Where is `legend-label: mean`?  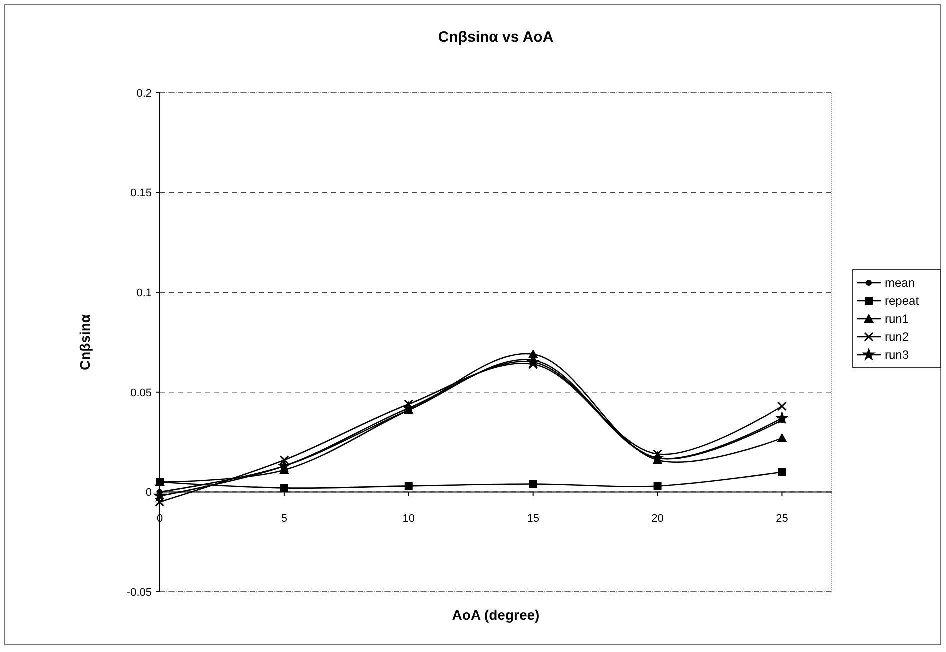
legend-label: mean is located at coordinates (900, 283).